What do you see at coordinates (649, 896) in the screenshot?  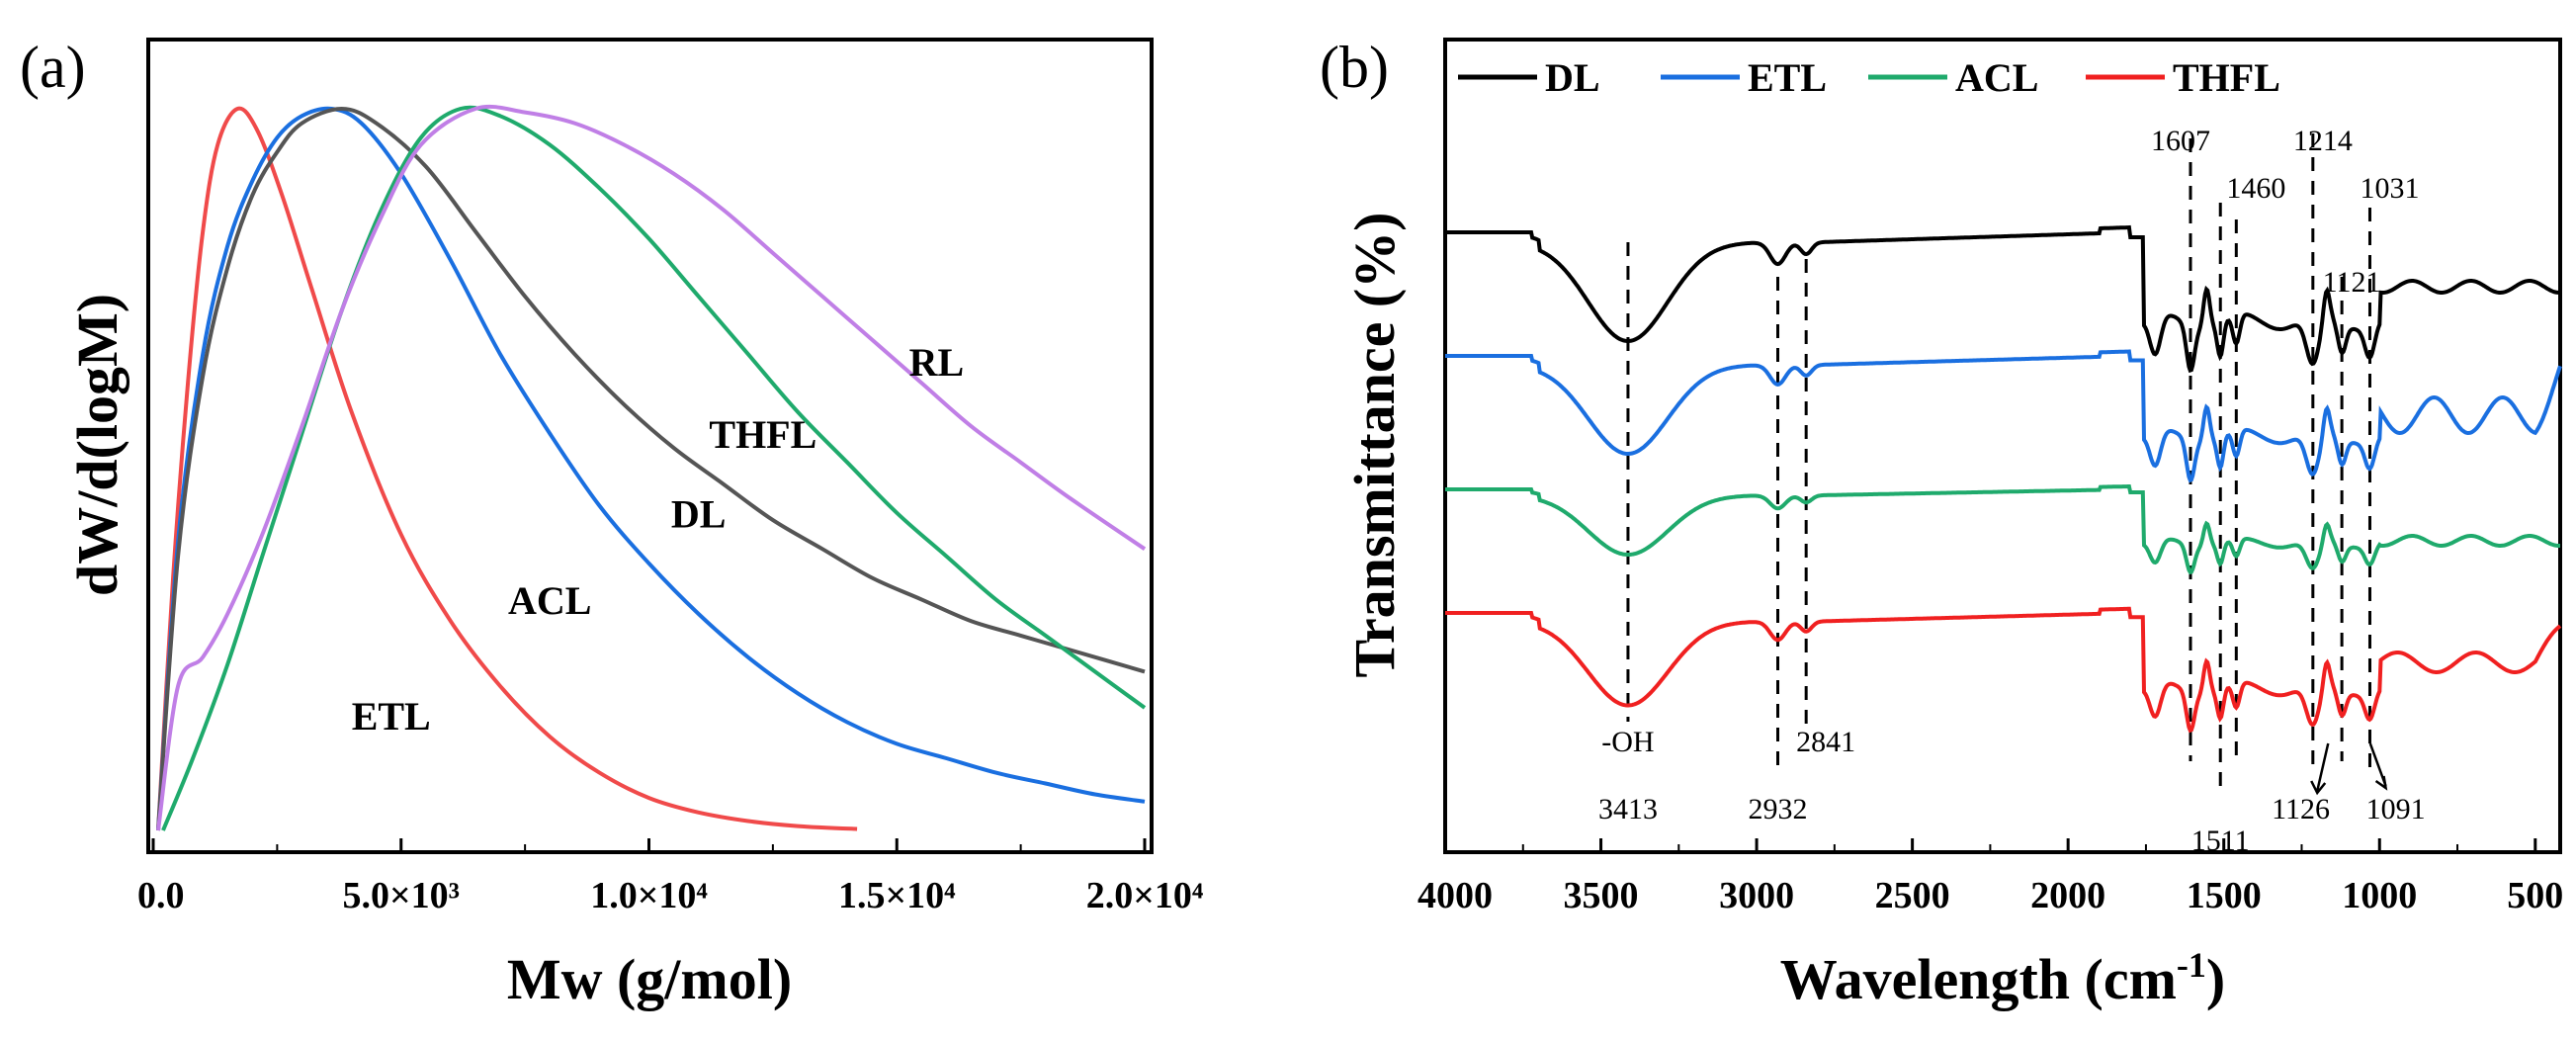 I see `x-tick-label: 1.0×10⁴` at bounding box center [649, 896].